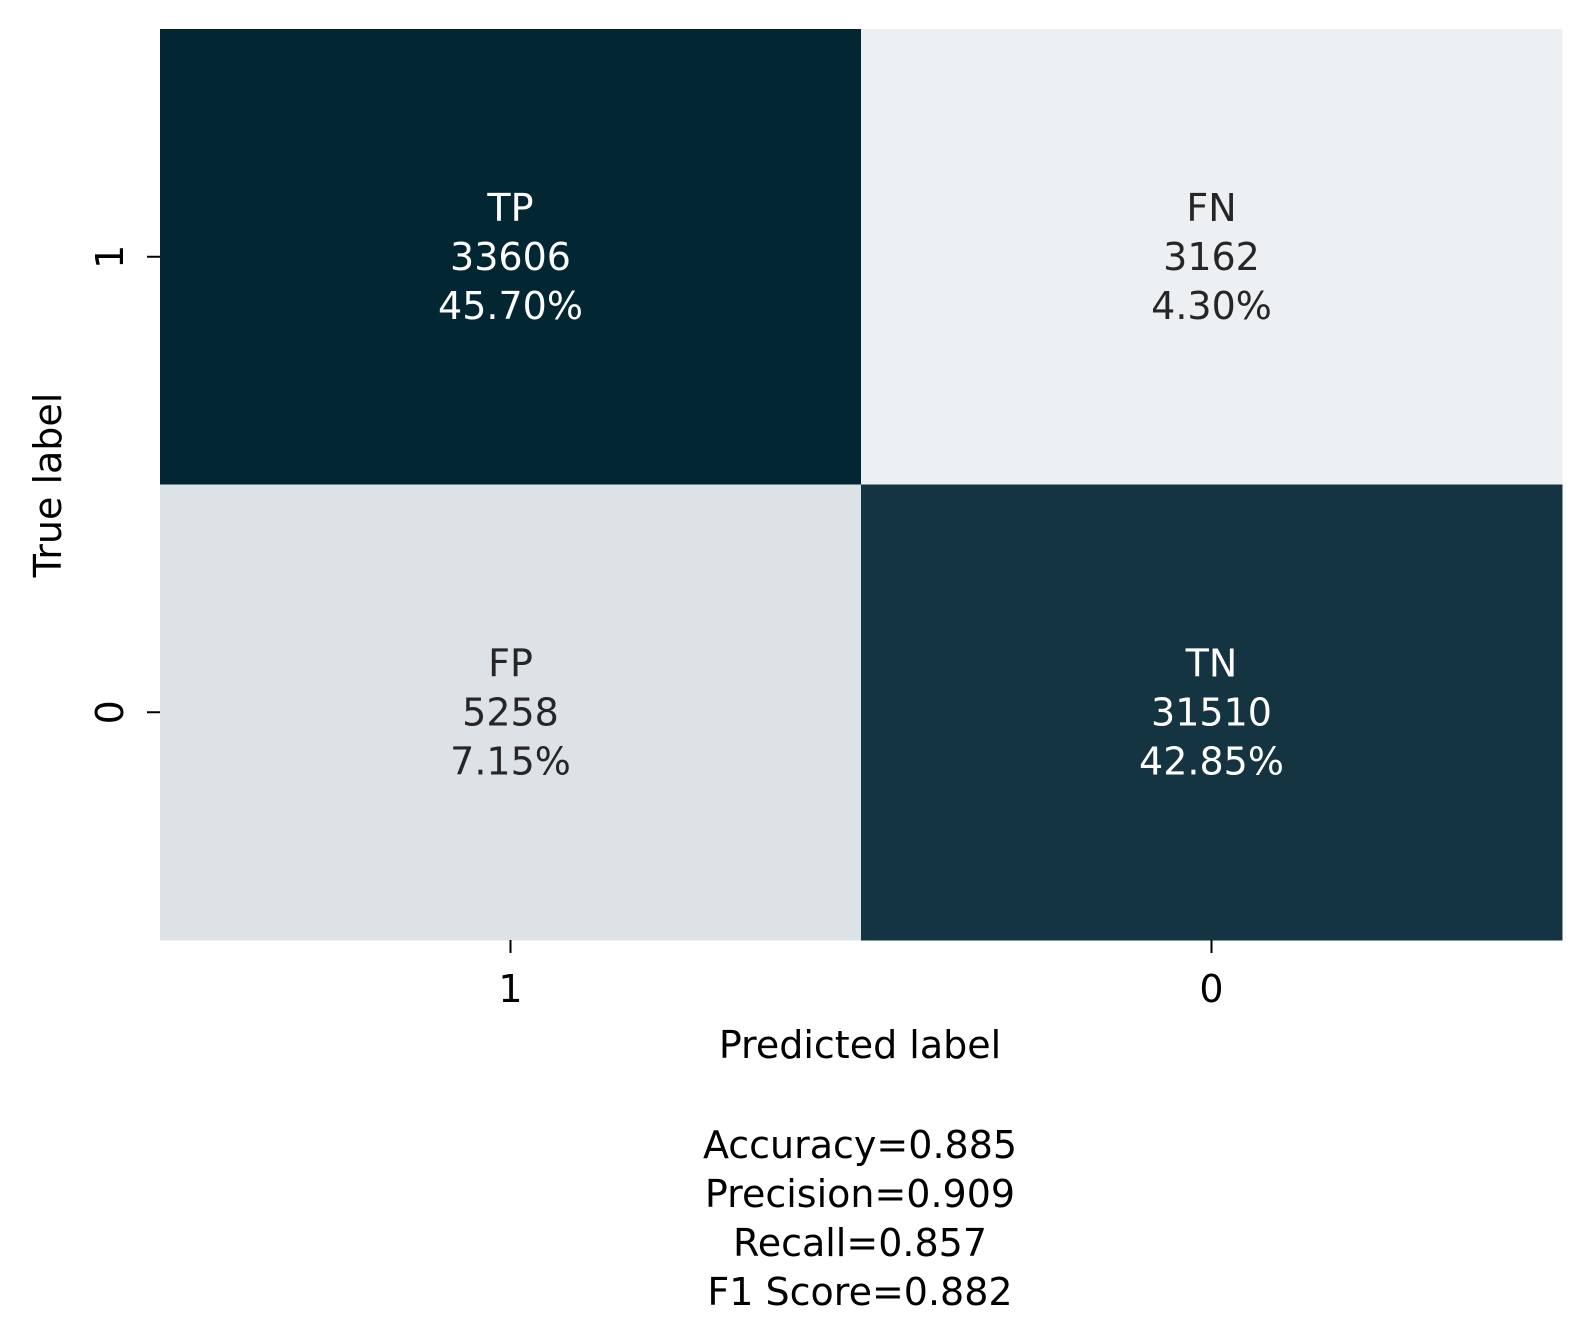 Image resolution: width=1584 pixels, height=1338 pixels. Describe the element at coordinates (510, 989) in the screenshot. I see `x-tick-label-1: 1` at that location.